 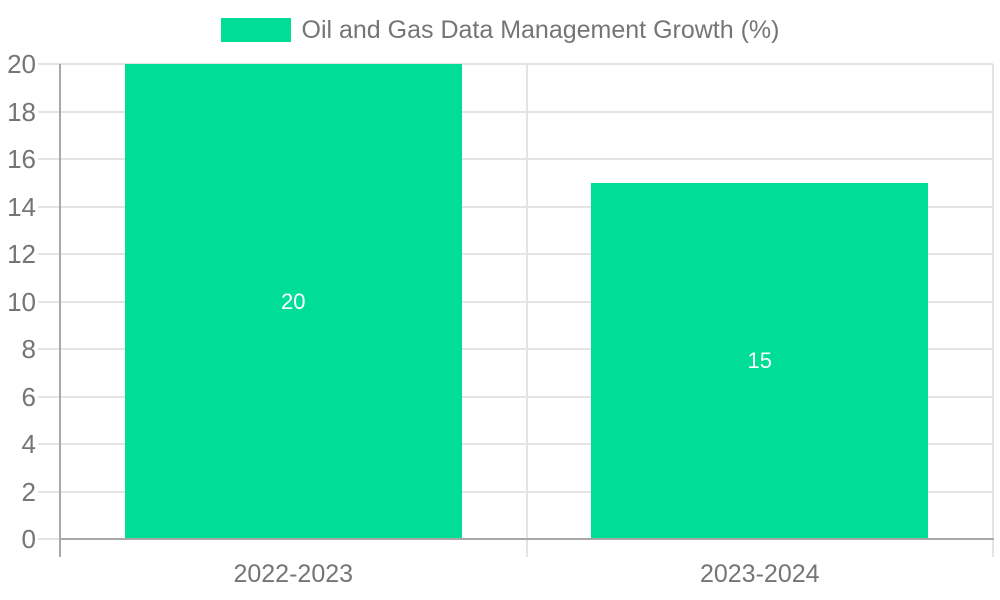 I want to click on legend-label: Oil and Gas Data Management Growth (%), so click(x=540, y=29).